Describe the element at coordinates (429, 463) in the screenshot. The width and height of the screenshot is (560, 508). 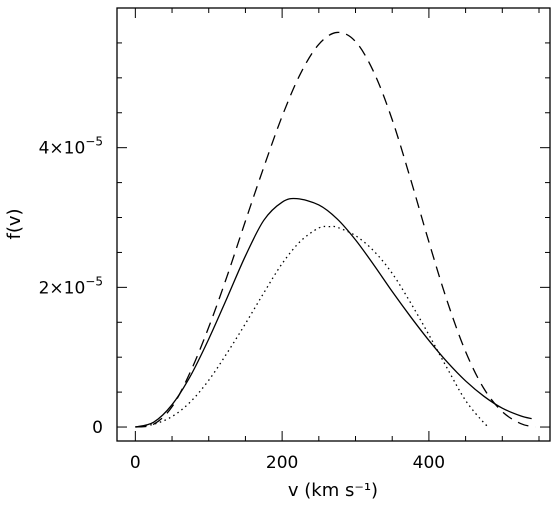
I see `x-tick-label: 400` at that location.